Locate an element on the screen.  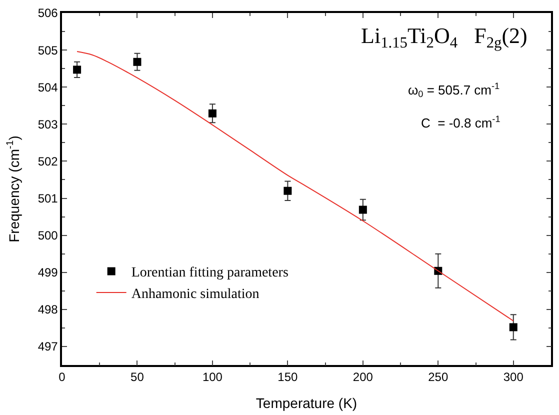
legend-label: Anhamonic simulation is located at coordinates (195, 294).